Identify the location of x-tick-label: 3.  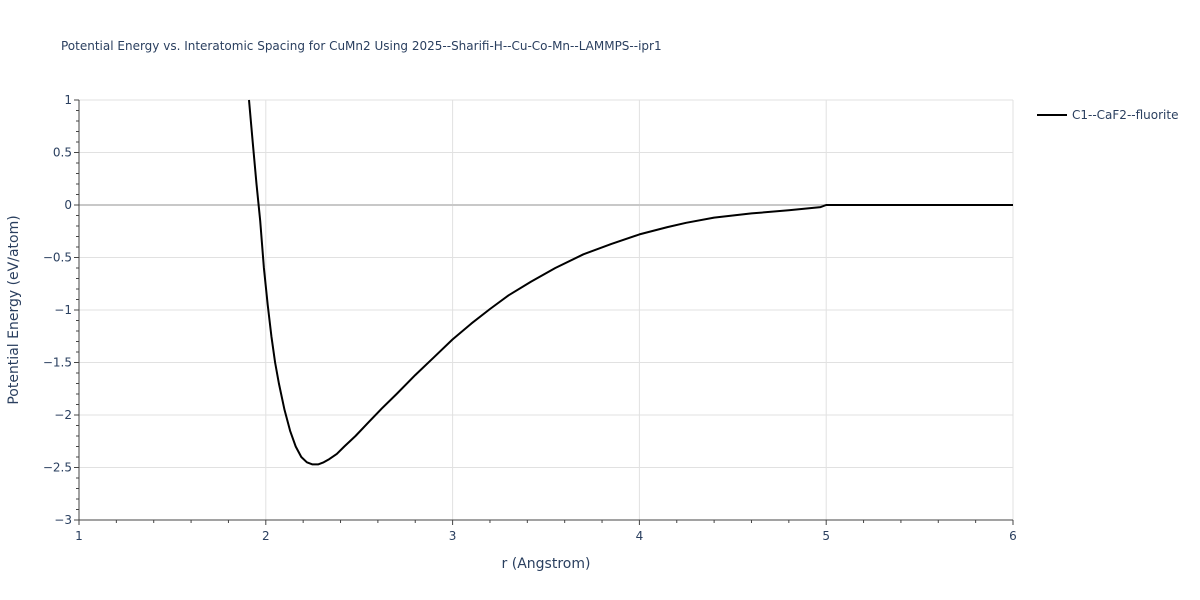
(453, 536).